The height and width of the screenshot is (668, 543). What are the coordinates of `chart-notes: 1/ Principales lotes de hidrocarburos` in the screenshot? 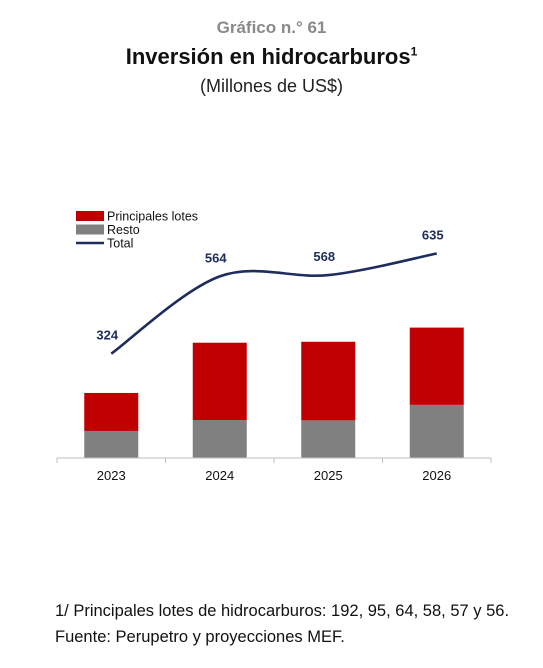 It's located at (282, 624).